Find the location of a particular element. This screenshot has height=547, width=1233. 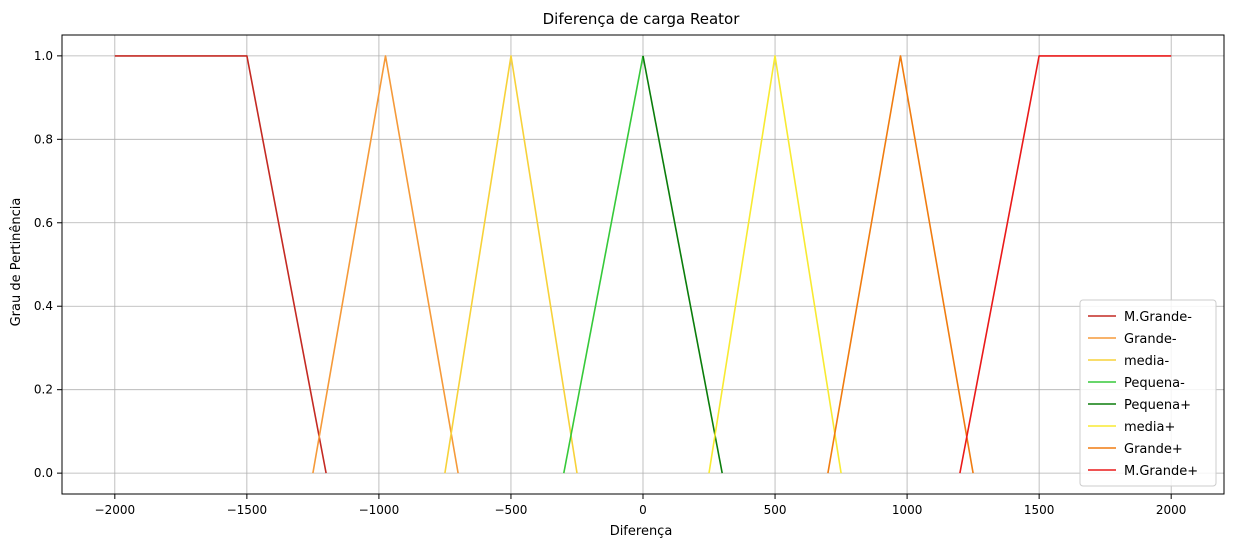

series-line-Pequena+ is located at coordinates (682, 264).